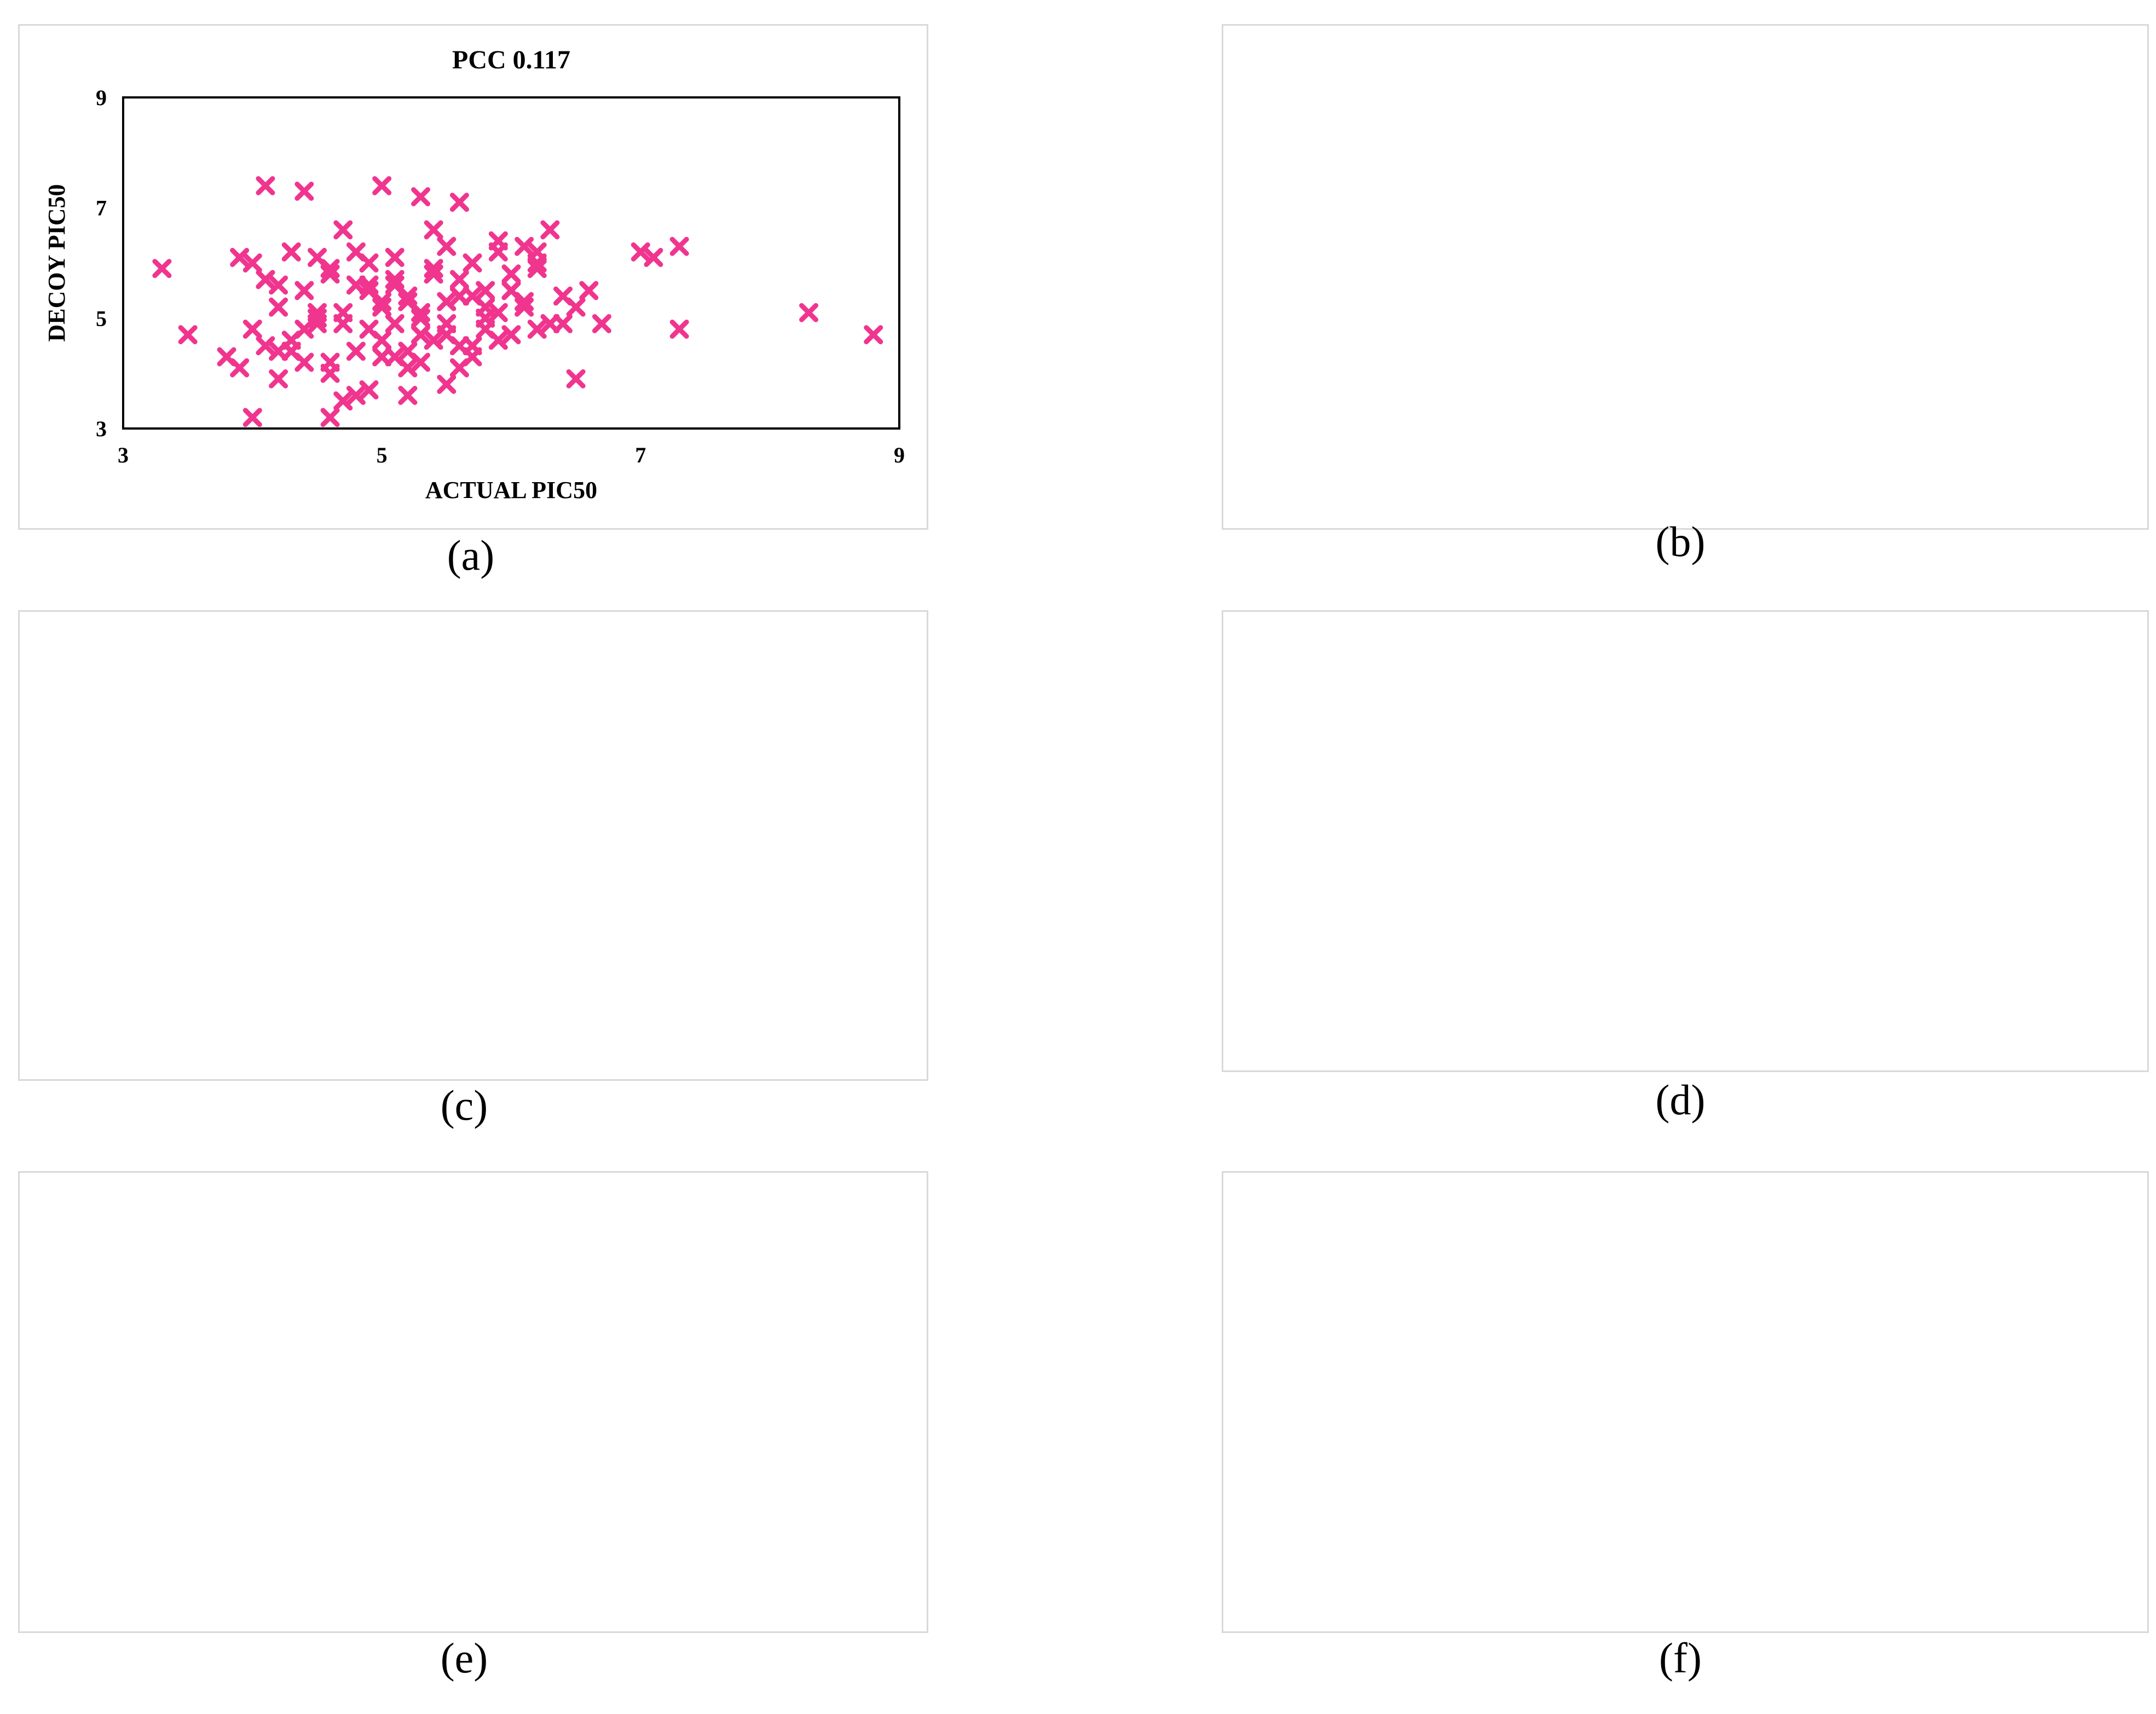  Describe the element at coordinates (473, 277) in the screenshot. I see `chart-frame-a` at that location.